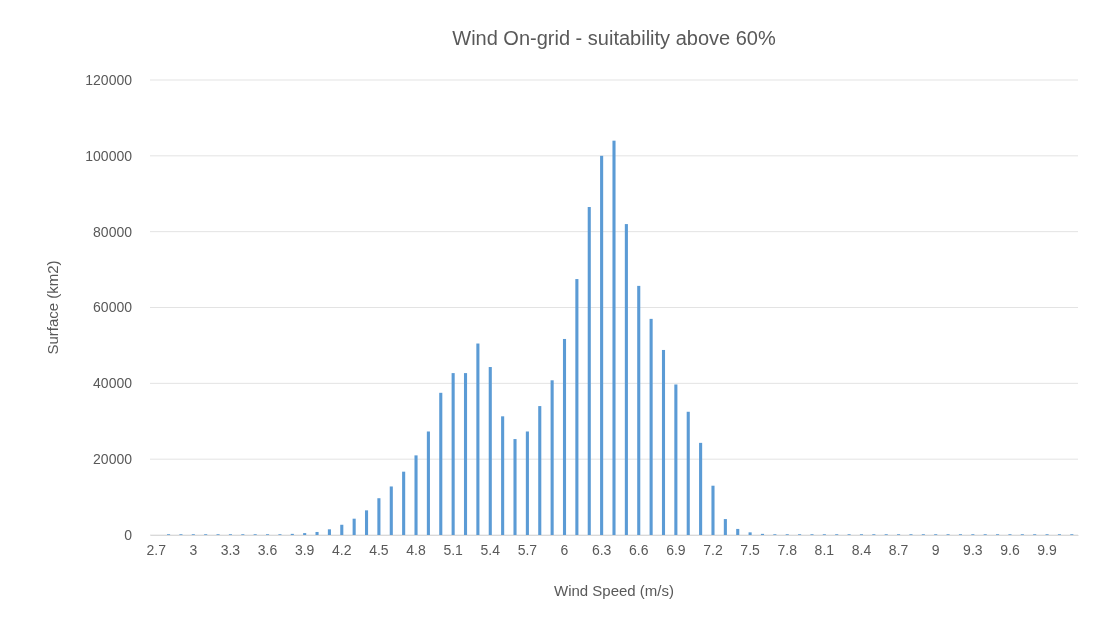 This screenshot has width=1094, height=626. What do you see at coordinates (614, 590) in the screenshot?
I see `x-axis-title: Wind Speed (m/s)` at bounding box center [614, 590].